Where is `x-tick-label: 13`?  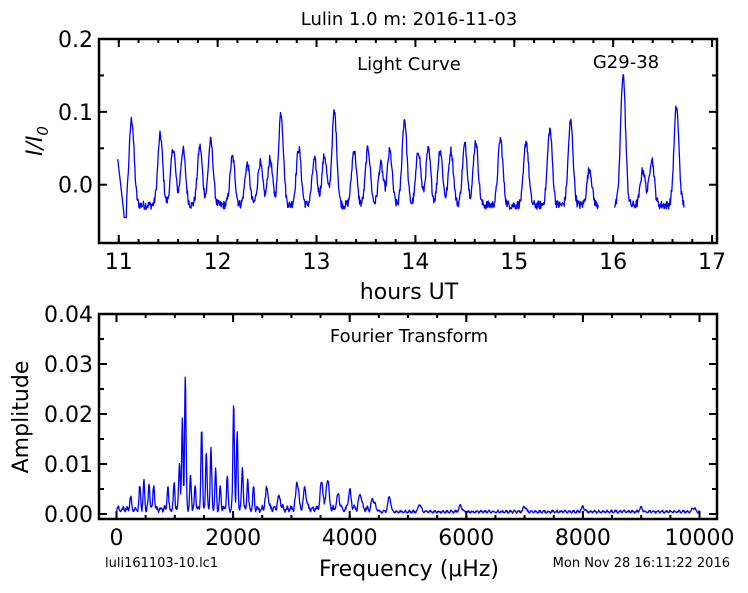 x-tick-label: 13 is located at coordinates (317, 262).